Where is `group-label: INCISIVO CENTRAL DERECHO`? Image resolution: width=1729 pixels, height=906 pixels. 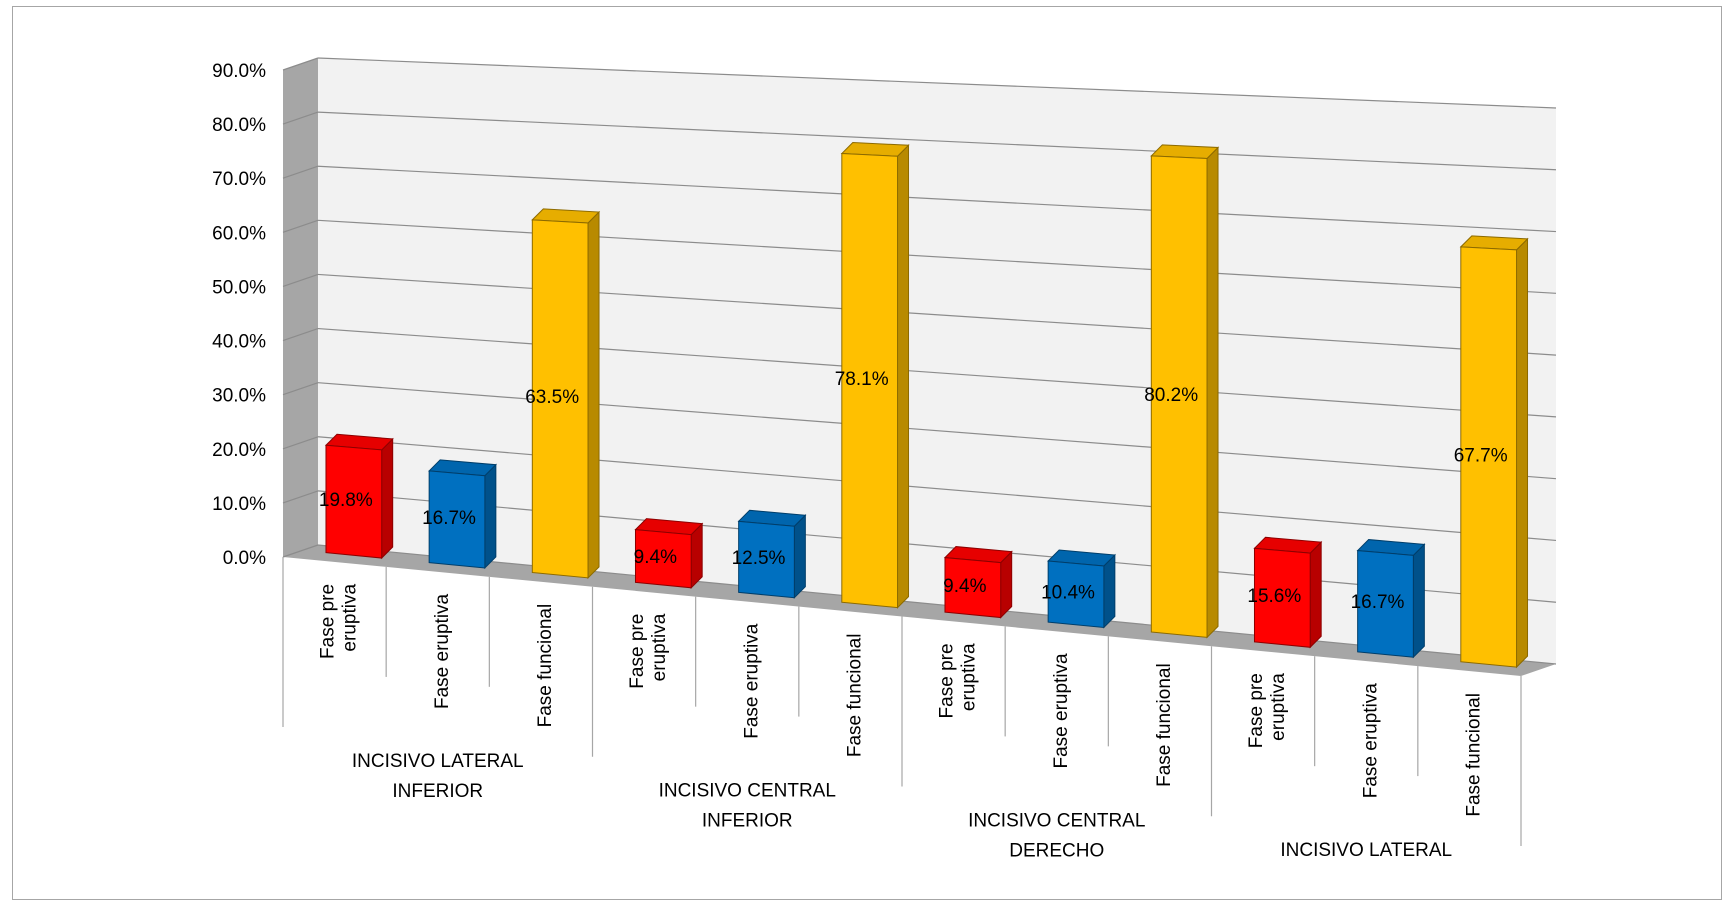 group-label: INCISIVO CENTRAL DERECHO is located at coordinates (1056, 835).